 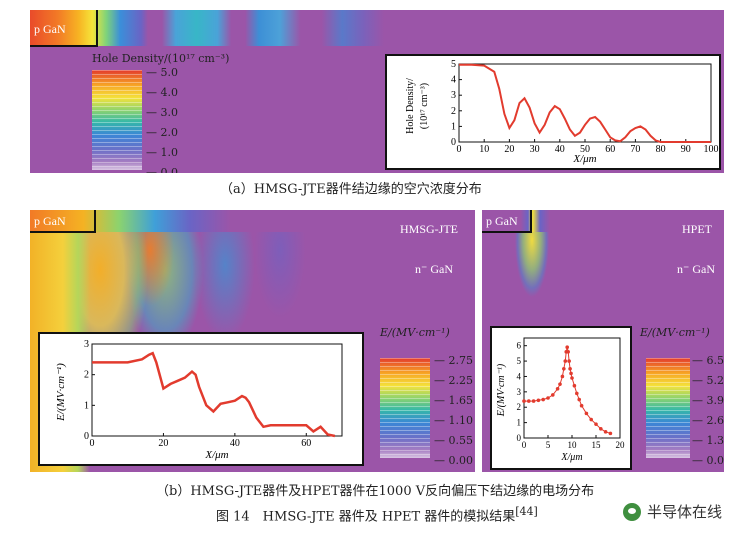 What do you see at coordinates (453, 420) in the screenshot?
I see `e-field-legend-b1-tick-3: — 1.10` at bounding box center [453, 420].